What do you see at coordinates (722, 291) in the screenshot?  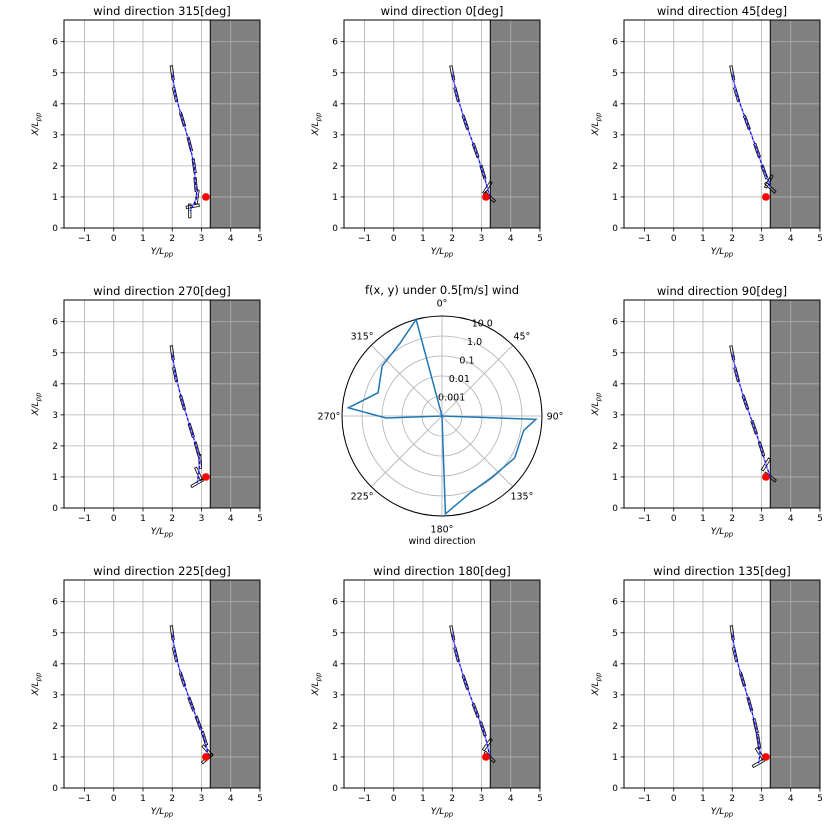 I see `panel-title: wind direction 90[deg]` at bounding box center [722, 291].